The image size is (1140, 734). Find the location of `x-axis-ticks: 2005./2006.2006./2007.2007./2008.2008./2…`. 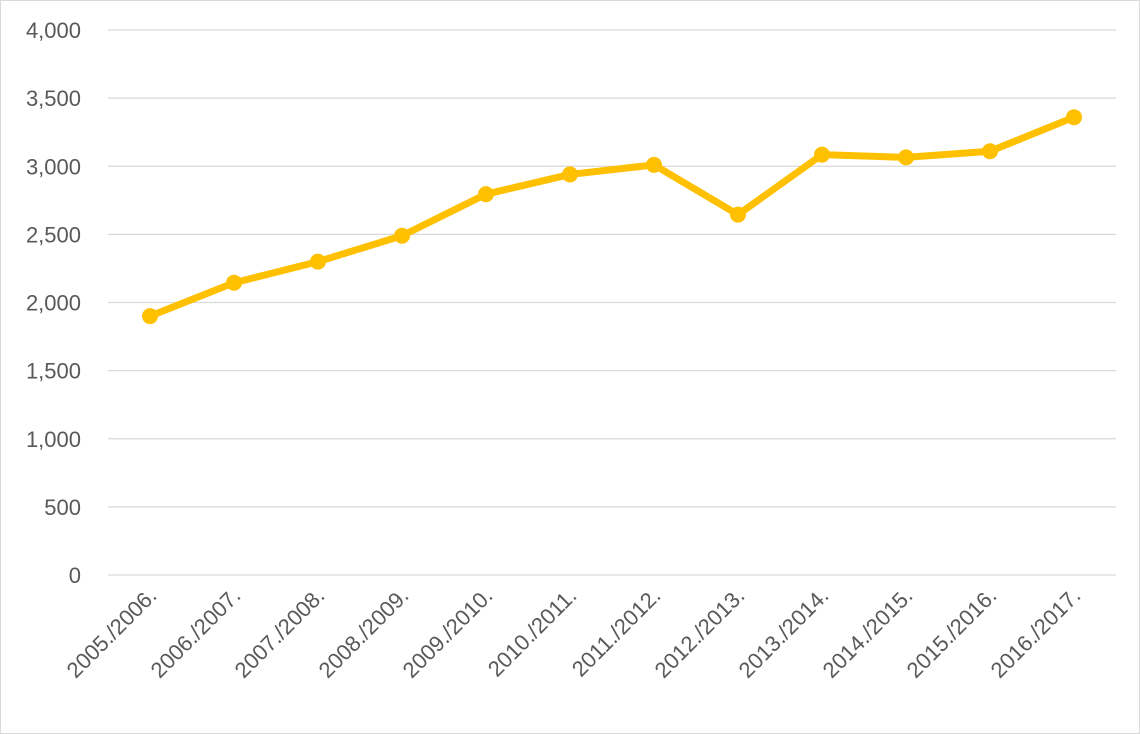

x-axis-ticks: 2005./2006.2006./2007.2007./2008.2008./2… is located at coordinates (574, 633).